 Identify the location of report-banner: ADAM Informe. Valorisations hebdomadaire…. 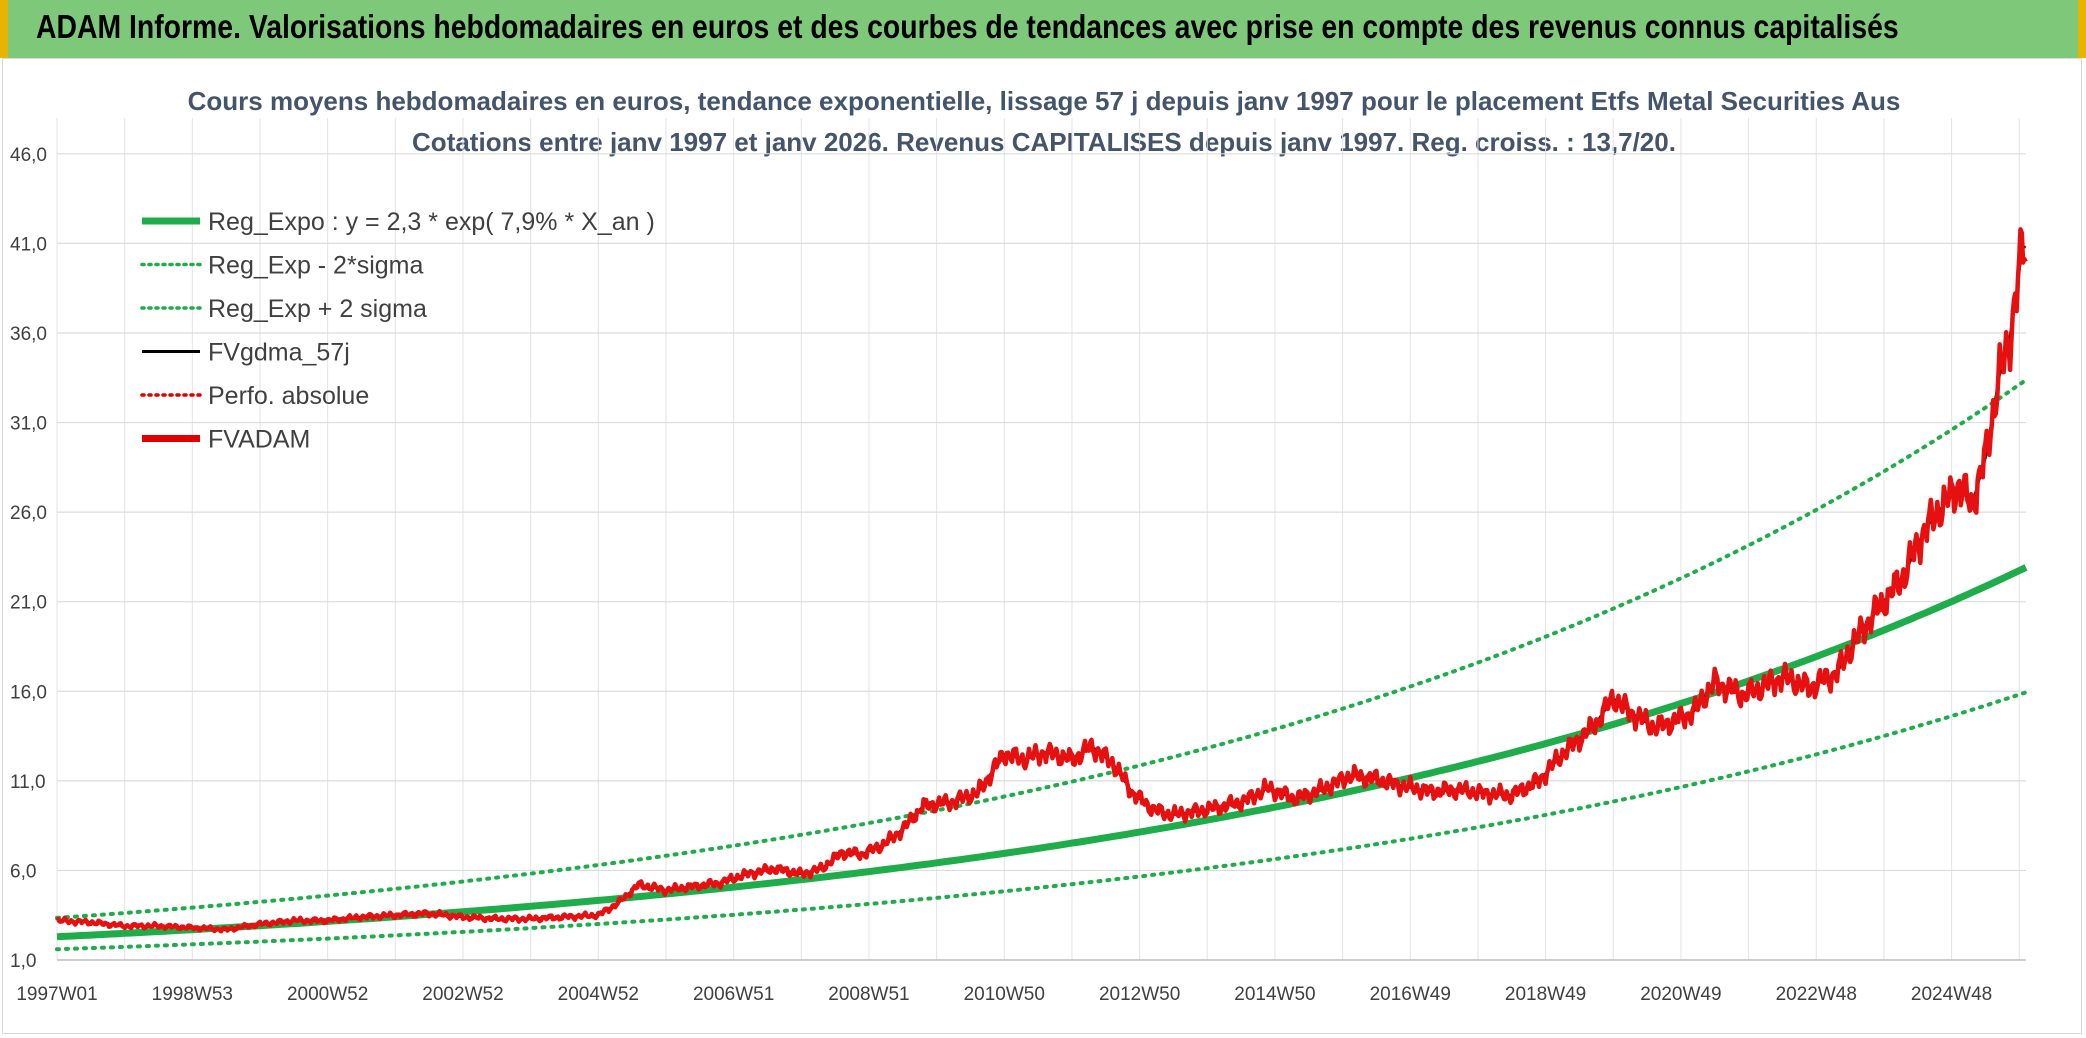
(1043, 29).